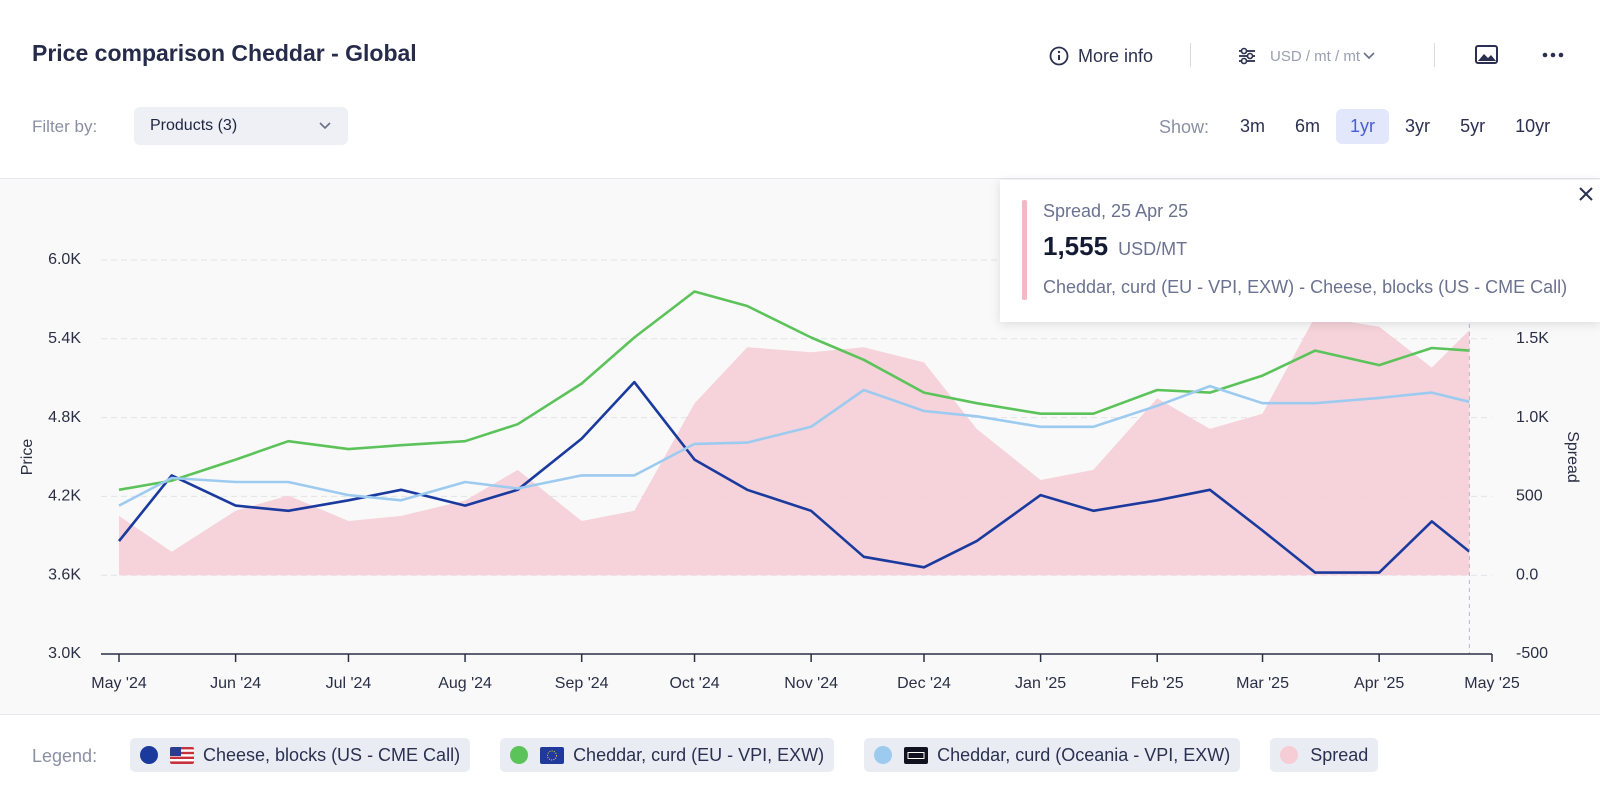 The image size is (1600, 794). Describe the element at coordinates (64, 338) in the screenshot. I see `y-tick-label: 5.4K` at that location.